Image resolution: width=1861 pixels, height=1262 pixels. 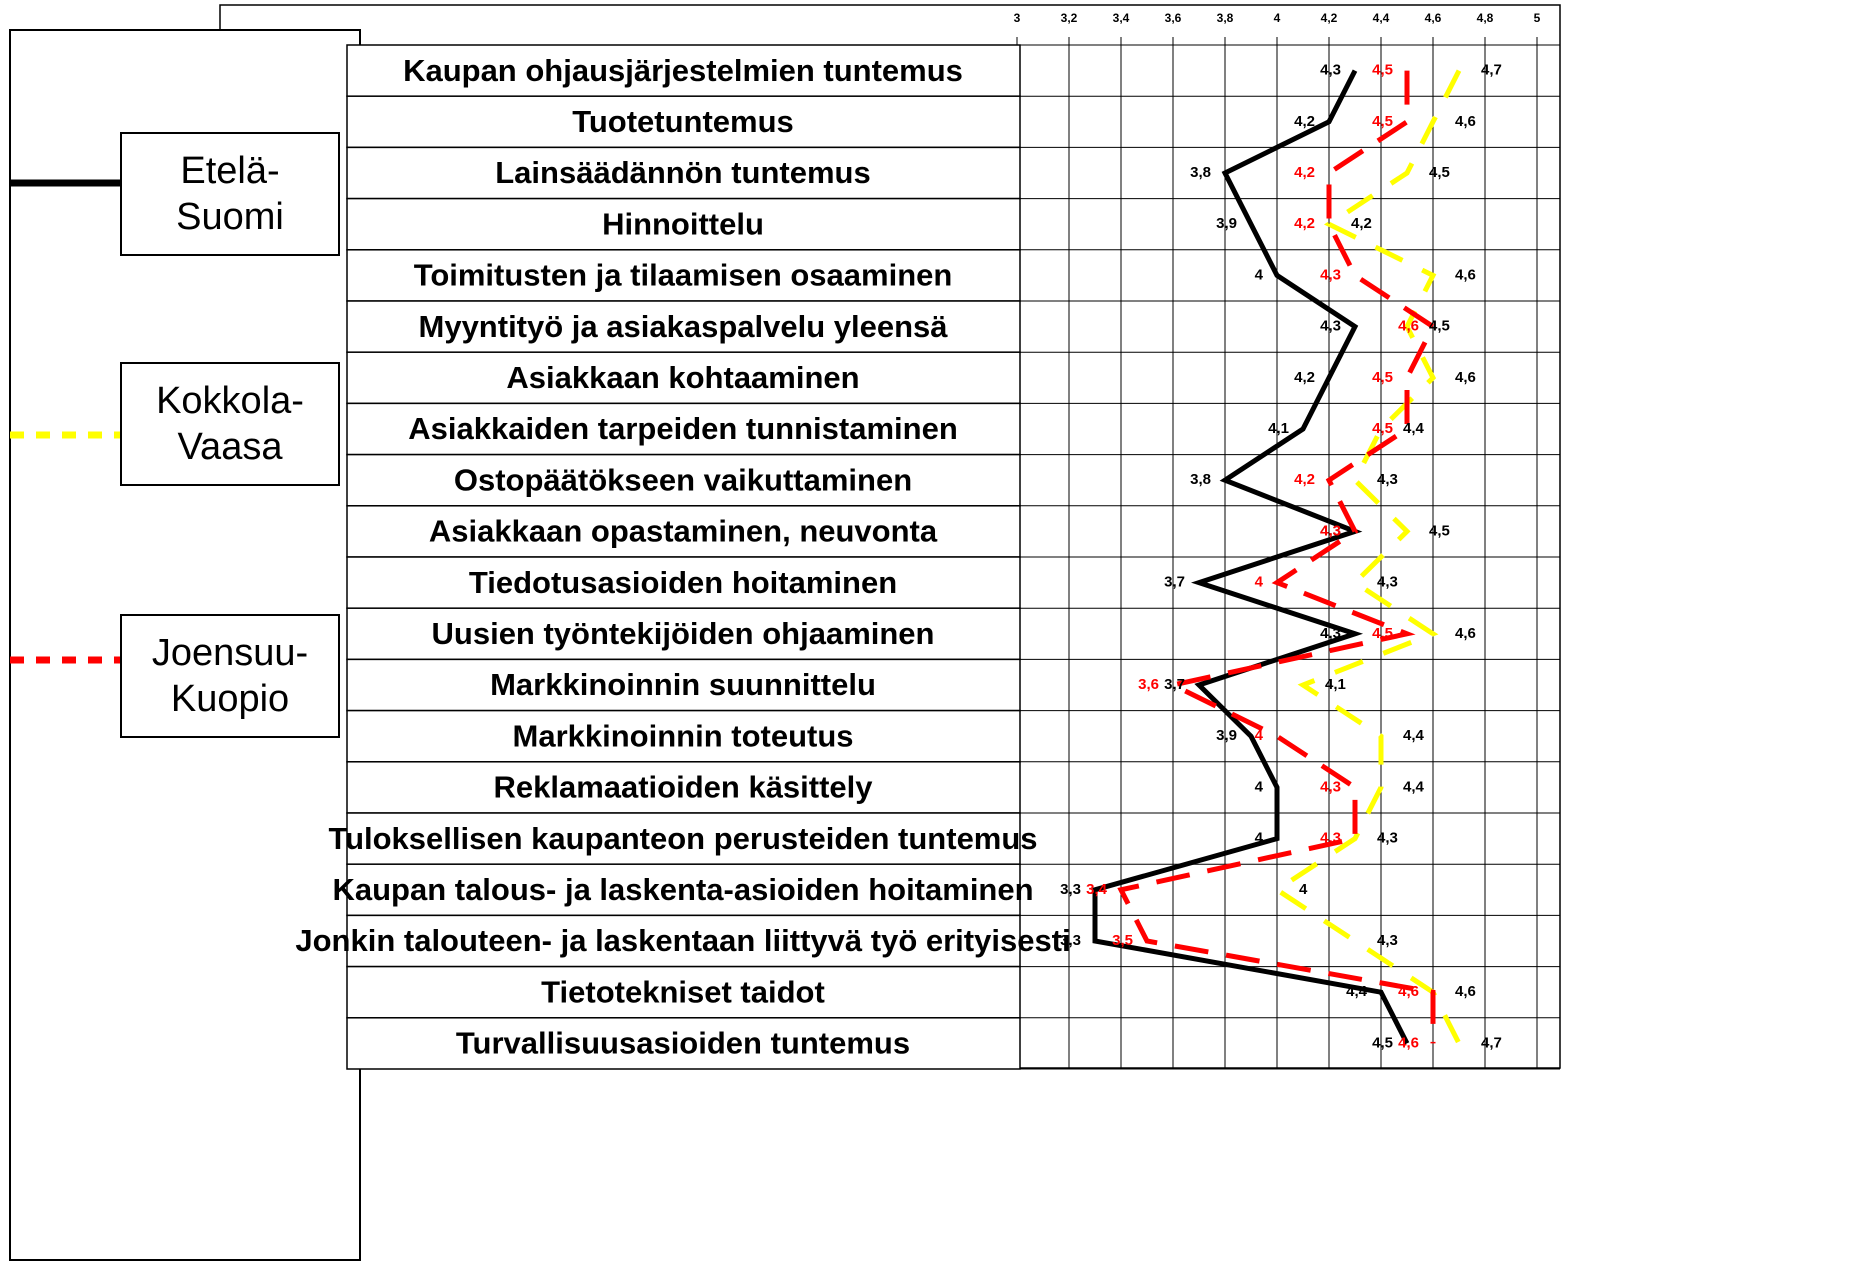 What do you see at coordinates (230, 194) in the screenshot?
I see `legend-entry: Etelä-Suomi` at bounding box center [230, 194].